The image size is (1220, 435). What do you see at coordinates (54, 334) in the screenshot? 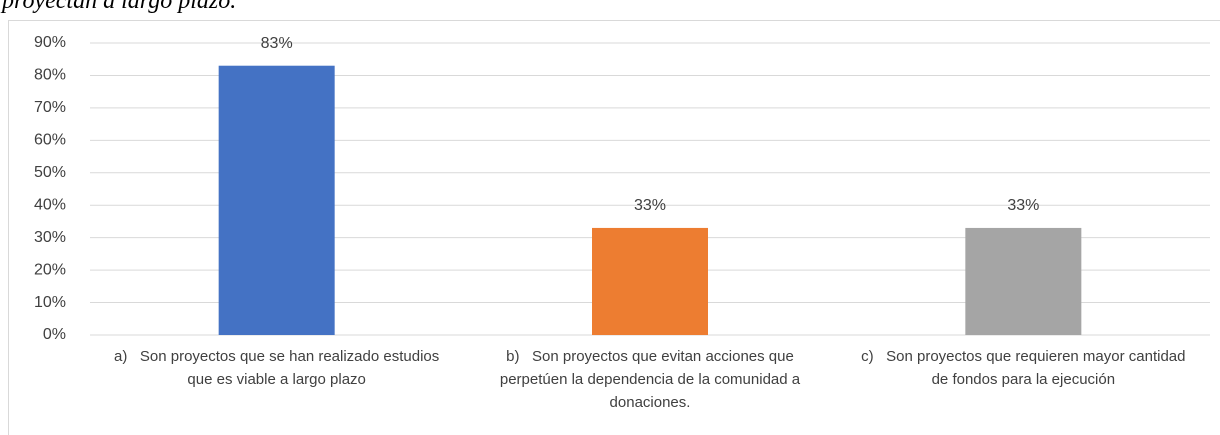
I see `y-tick-label: 0%` at bounding box center [54, 334].